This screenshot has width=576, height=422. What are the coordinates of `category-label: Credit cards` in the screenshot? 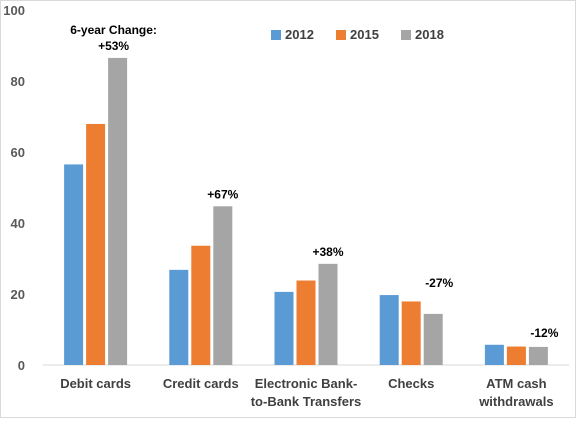 It's located at (201, 383).